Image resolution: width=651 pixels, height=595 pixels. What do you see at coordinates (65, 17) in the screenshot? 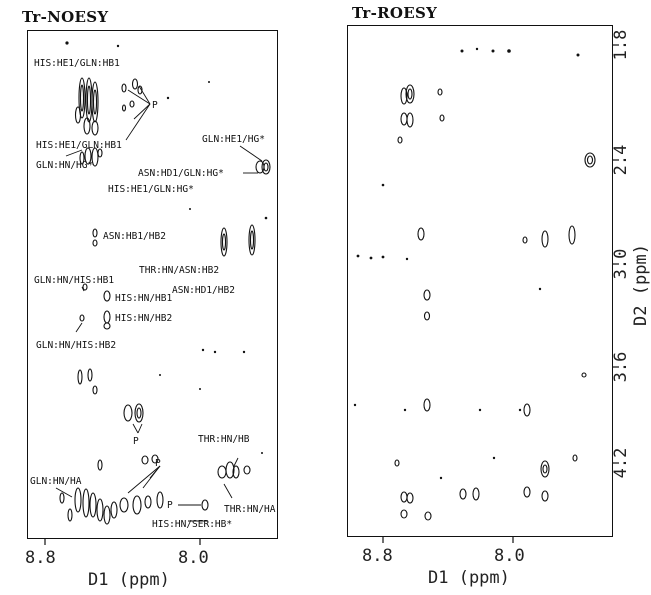
I see `noesy-title: Tr-NOESY` at bounding box center [65, 17].